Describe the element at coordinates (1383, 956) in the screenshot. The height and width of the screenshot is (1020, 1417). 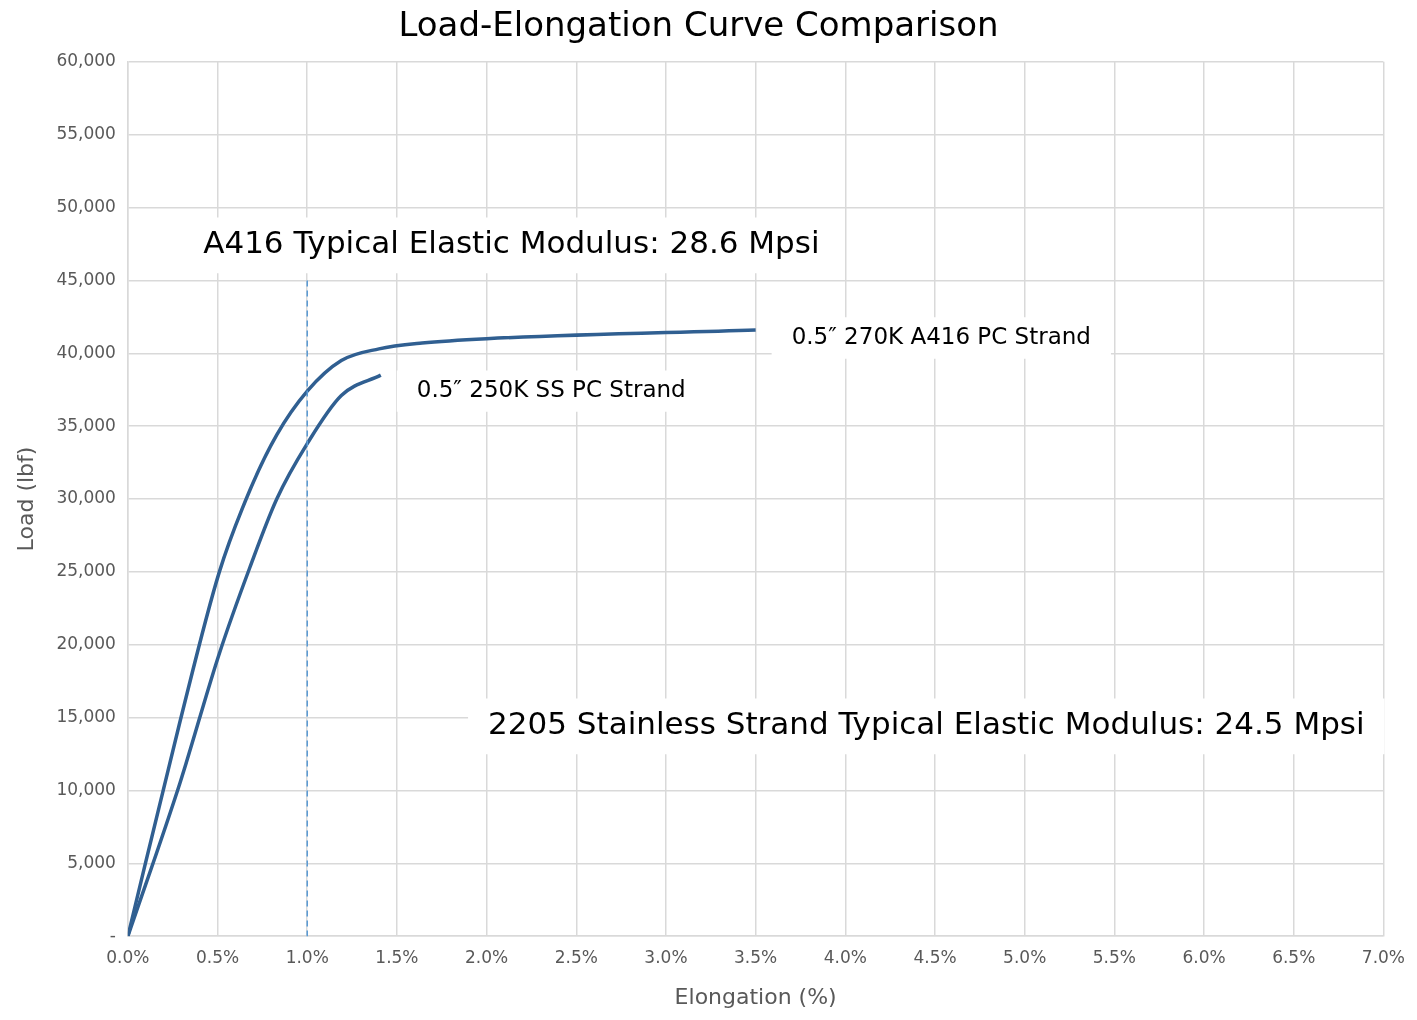
I see `x-tick-label: 7.0%` at that location.